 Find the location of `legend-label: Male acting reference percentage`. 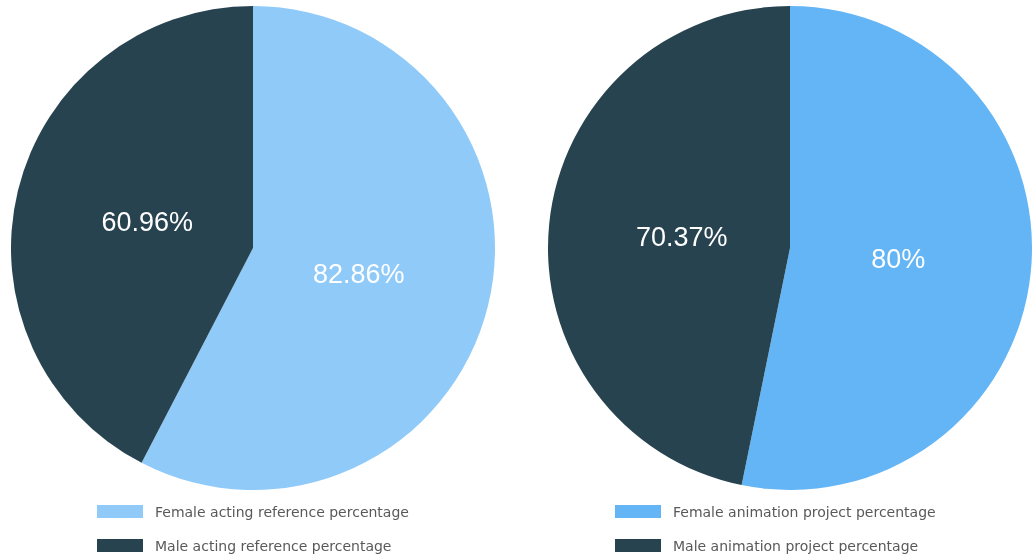

legend-label: Male acting reference percentage is located at coordinates (273, 545).